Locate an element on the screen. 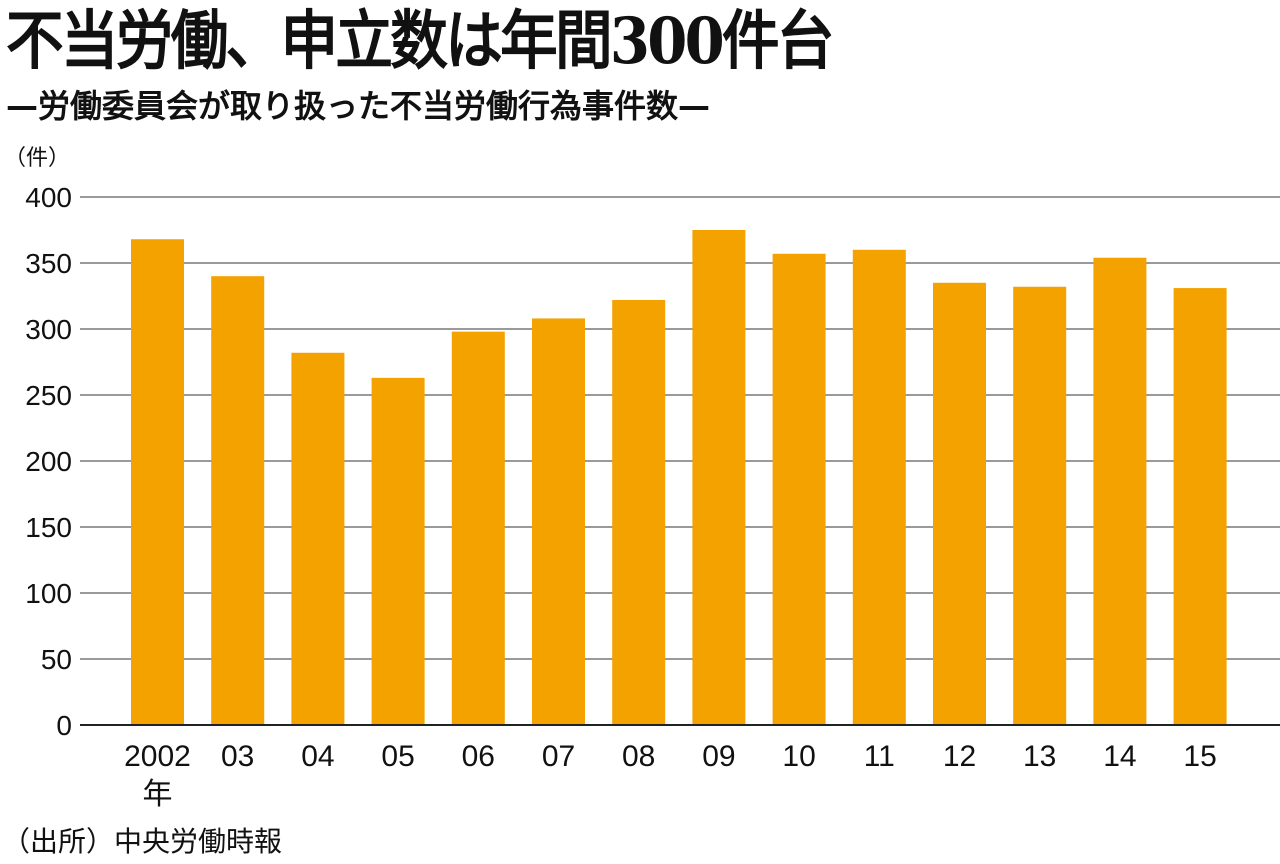  y-tick-label: 150 is located at coordinates (48, 527).